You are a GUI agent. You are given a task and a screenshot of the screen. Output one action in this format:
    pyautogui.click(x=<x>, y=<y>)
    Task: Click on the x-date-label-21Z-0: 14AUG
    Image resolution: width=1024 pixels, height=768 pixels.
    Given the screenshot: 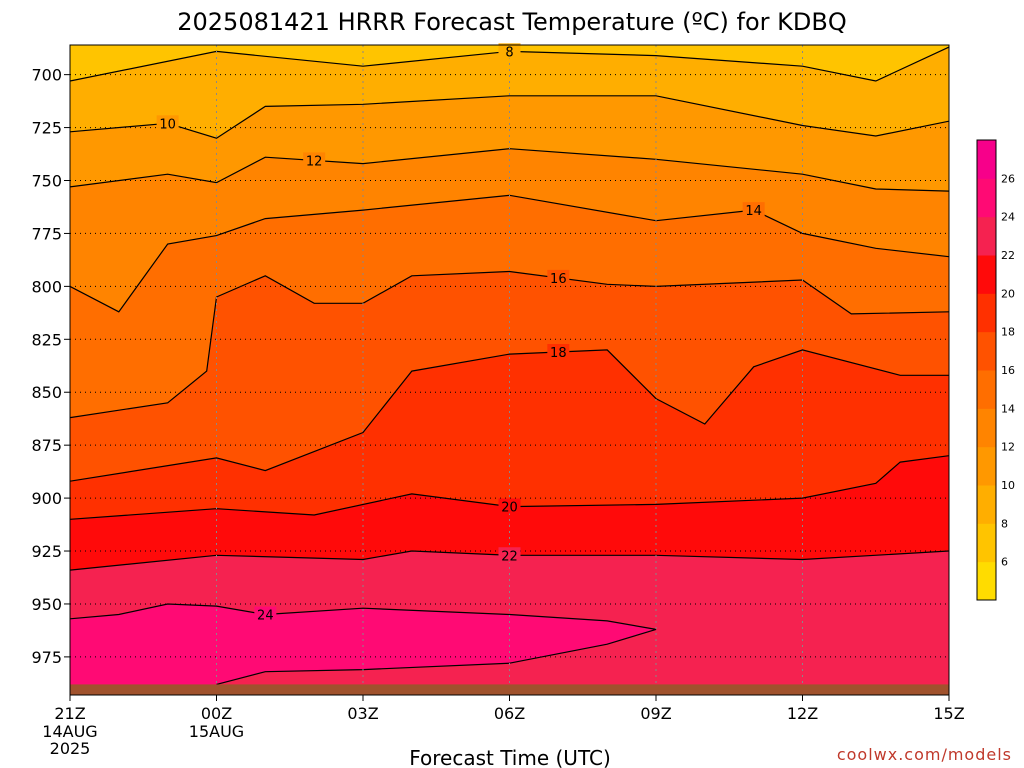 What is the action you would take?
    pyautogui.click(x=69, y=731)
    